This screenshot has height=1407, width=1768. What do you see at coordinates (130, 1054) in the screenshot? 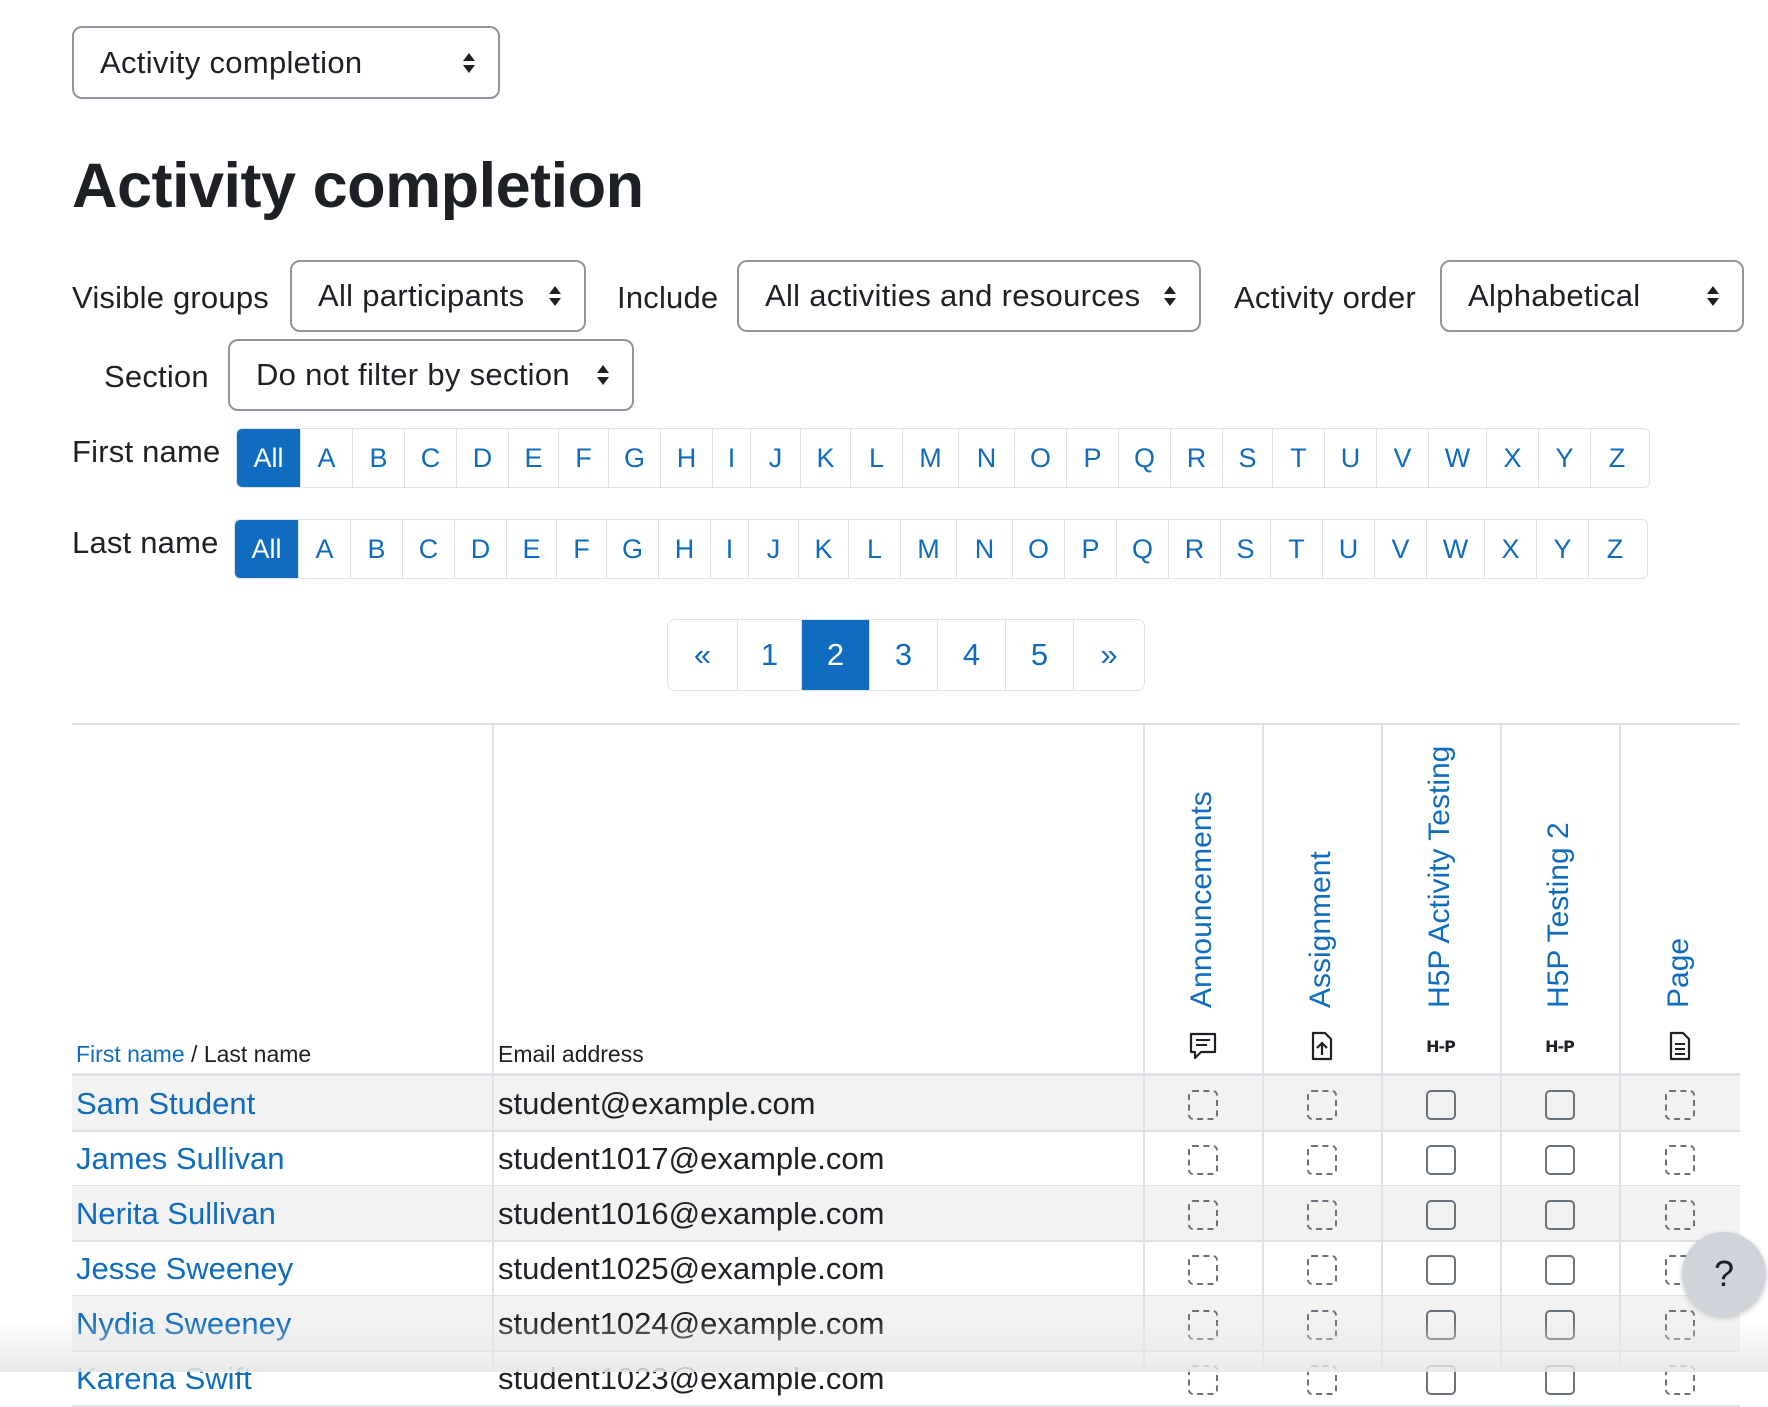
I see `sort-first-name-link: First name` at bounding box center [130, 1054].